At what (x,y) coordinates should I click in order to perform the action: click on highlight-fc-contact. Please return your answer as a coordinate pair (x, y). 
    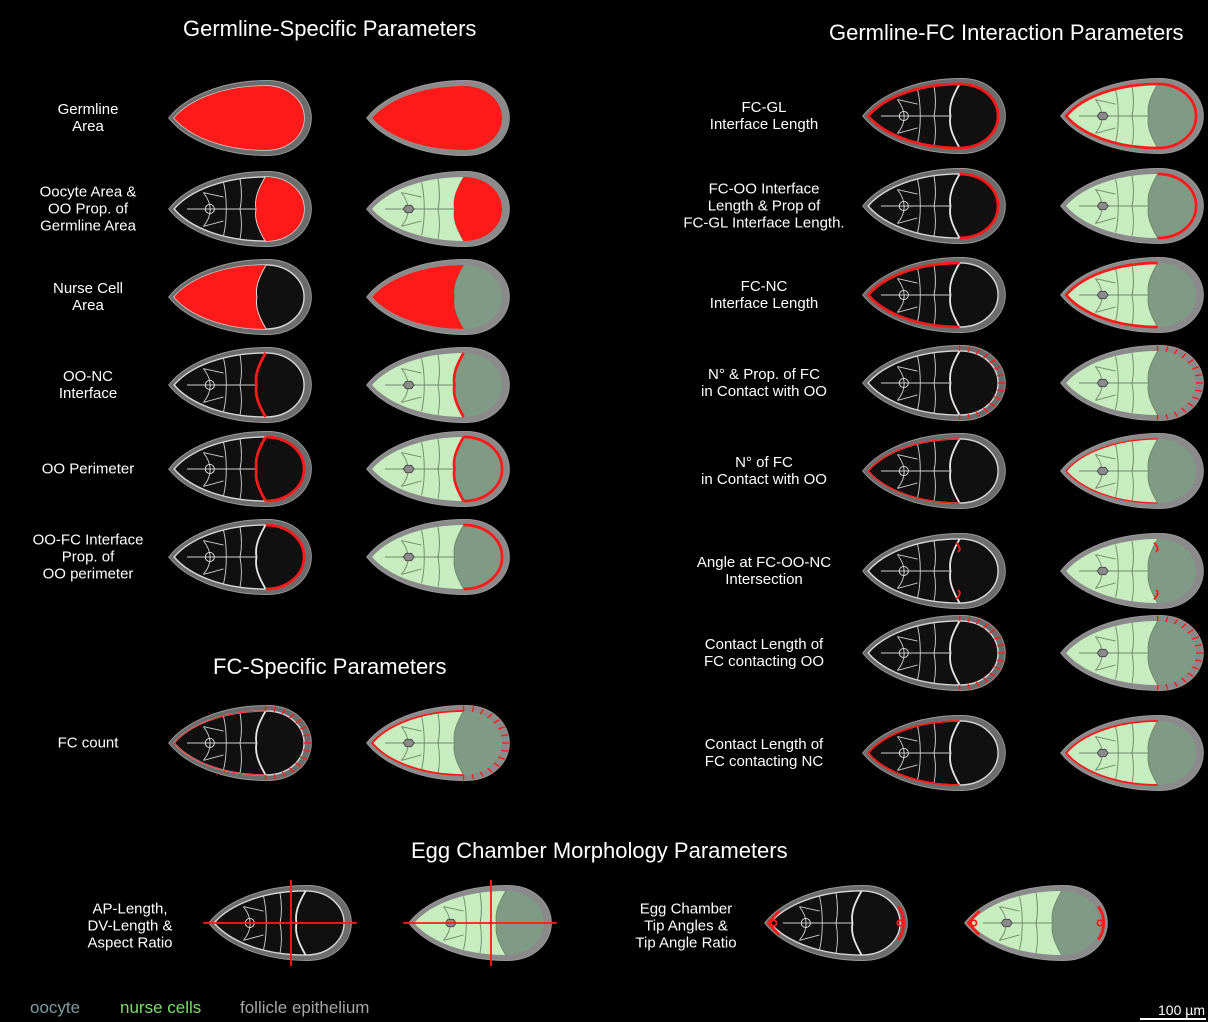
    Looking at the image, I should click on (913, 471).